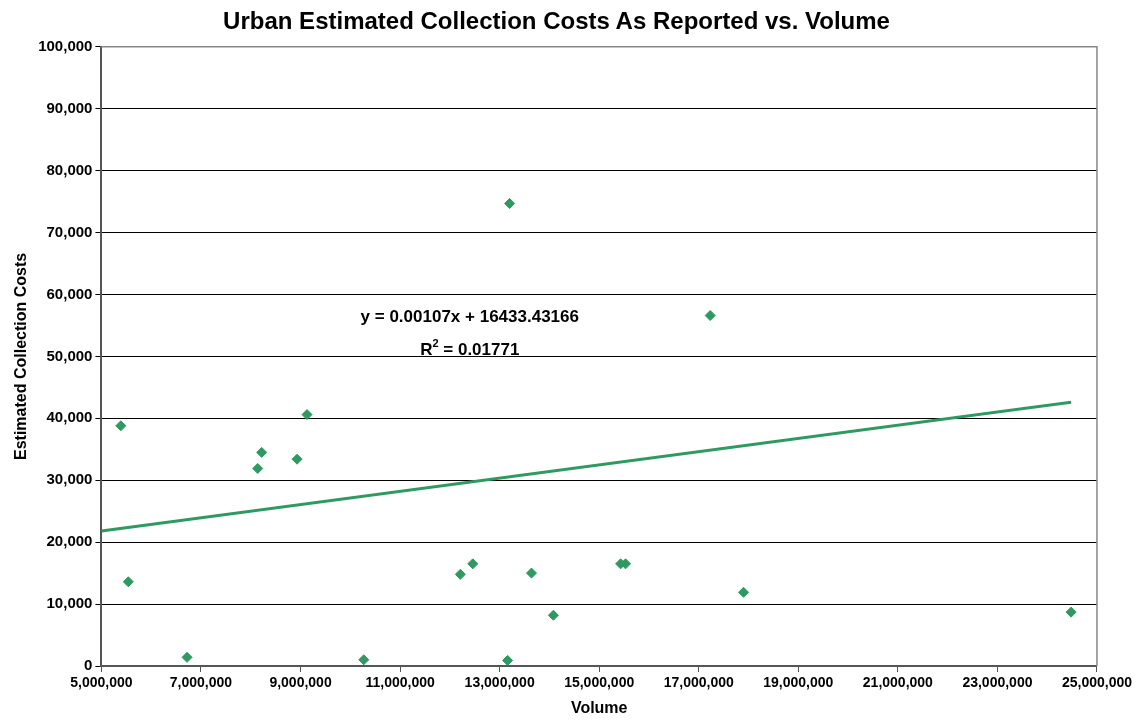  Describe the element at coordinates (69, 541) in the screenshot. I see `y-tick-label: 20,000` at that location.